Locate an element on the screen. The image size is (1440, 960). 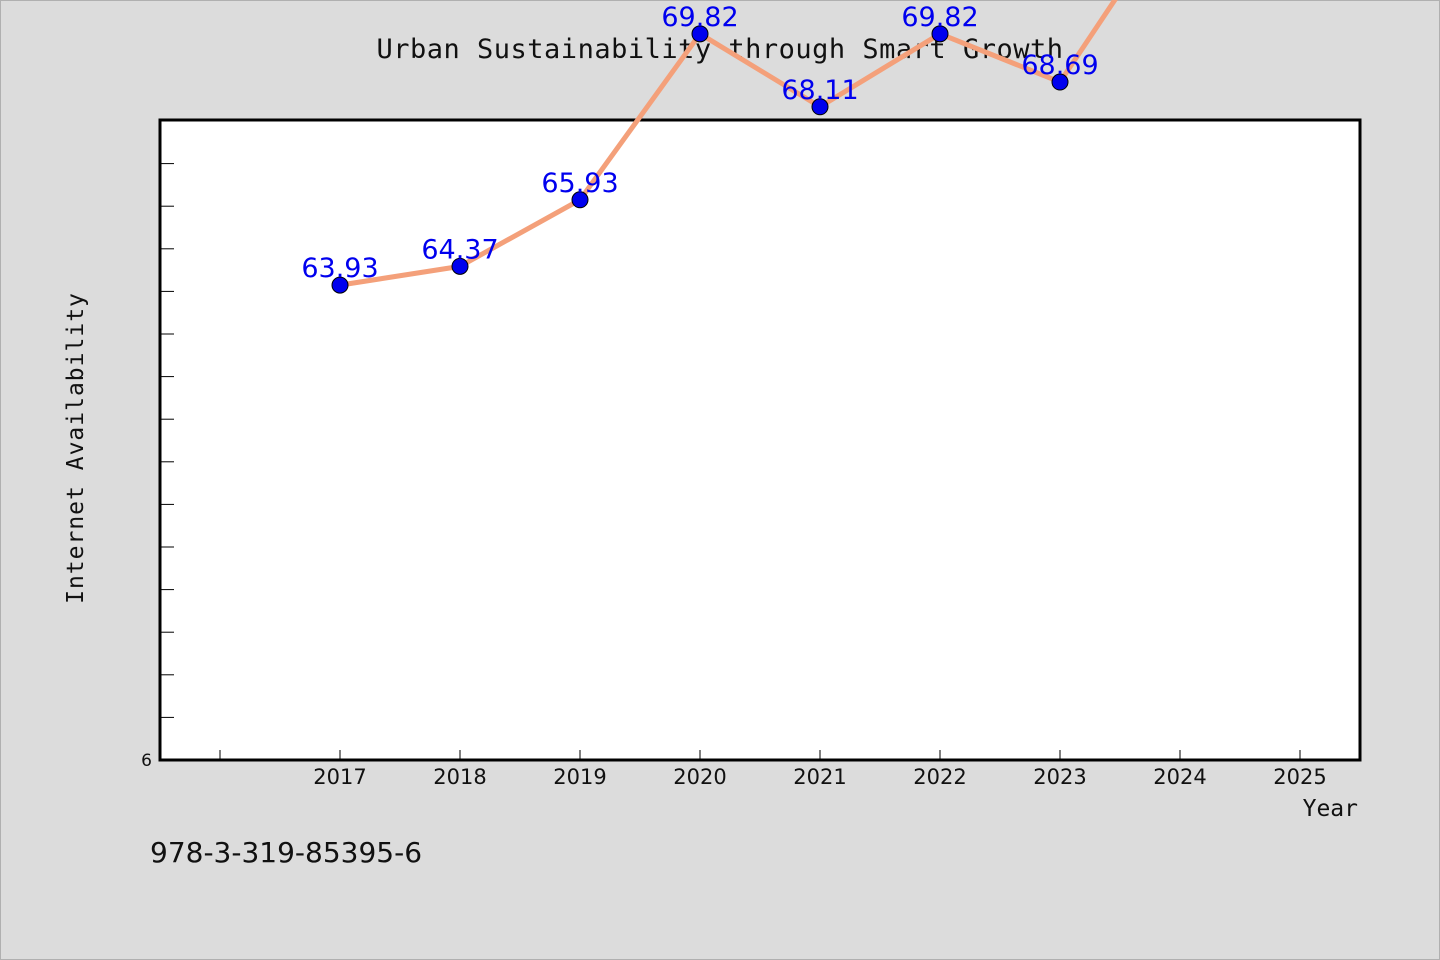
x-tick-label: 2025 is located at coordinates (1299, 777).